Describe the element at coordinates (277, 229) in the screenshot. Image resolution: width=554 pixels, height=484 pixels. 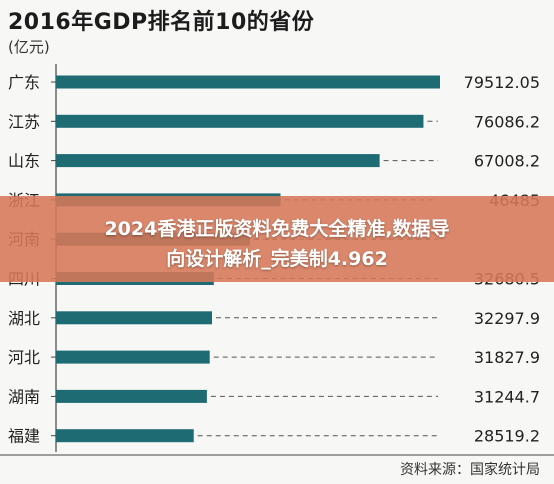
I see `watermark-line-1: 2024香港正版资料免费大全精准,数据导` at that location.